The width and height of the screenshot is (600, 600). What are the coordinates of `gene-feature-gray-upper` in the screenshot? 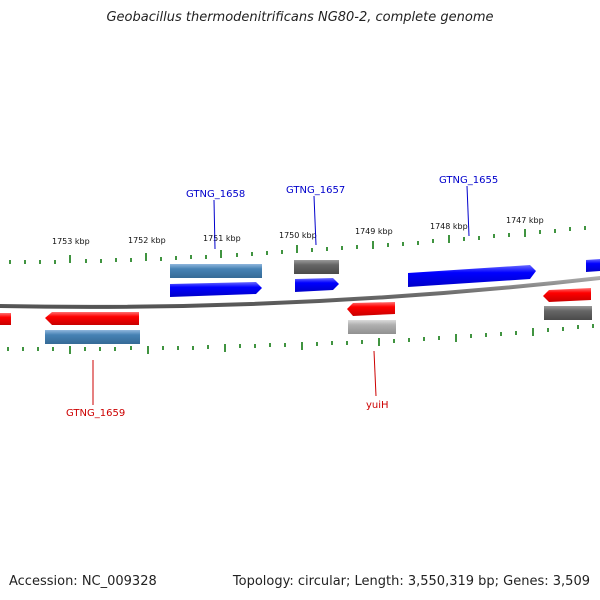 It's located at (316, 267).